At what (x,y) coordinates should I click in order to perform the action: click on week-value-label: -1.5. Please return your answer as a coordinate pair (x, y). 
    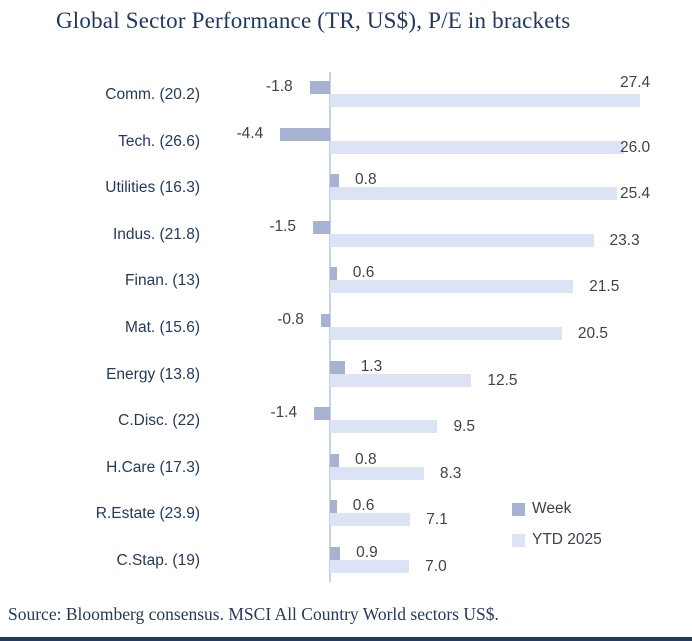
    Looking at the image, I should click on (283, 226).